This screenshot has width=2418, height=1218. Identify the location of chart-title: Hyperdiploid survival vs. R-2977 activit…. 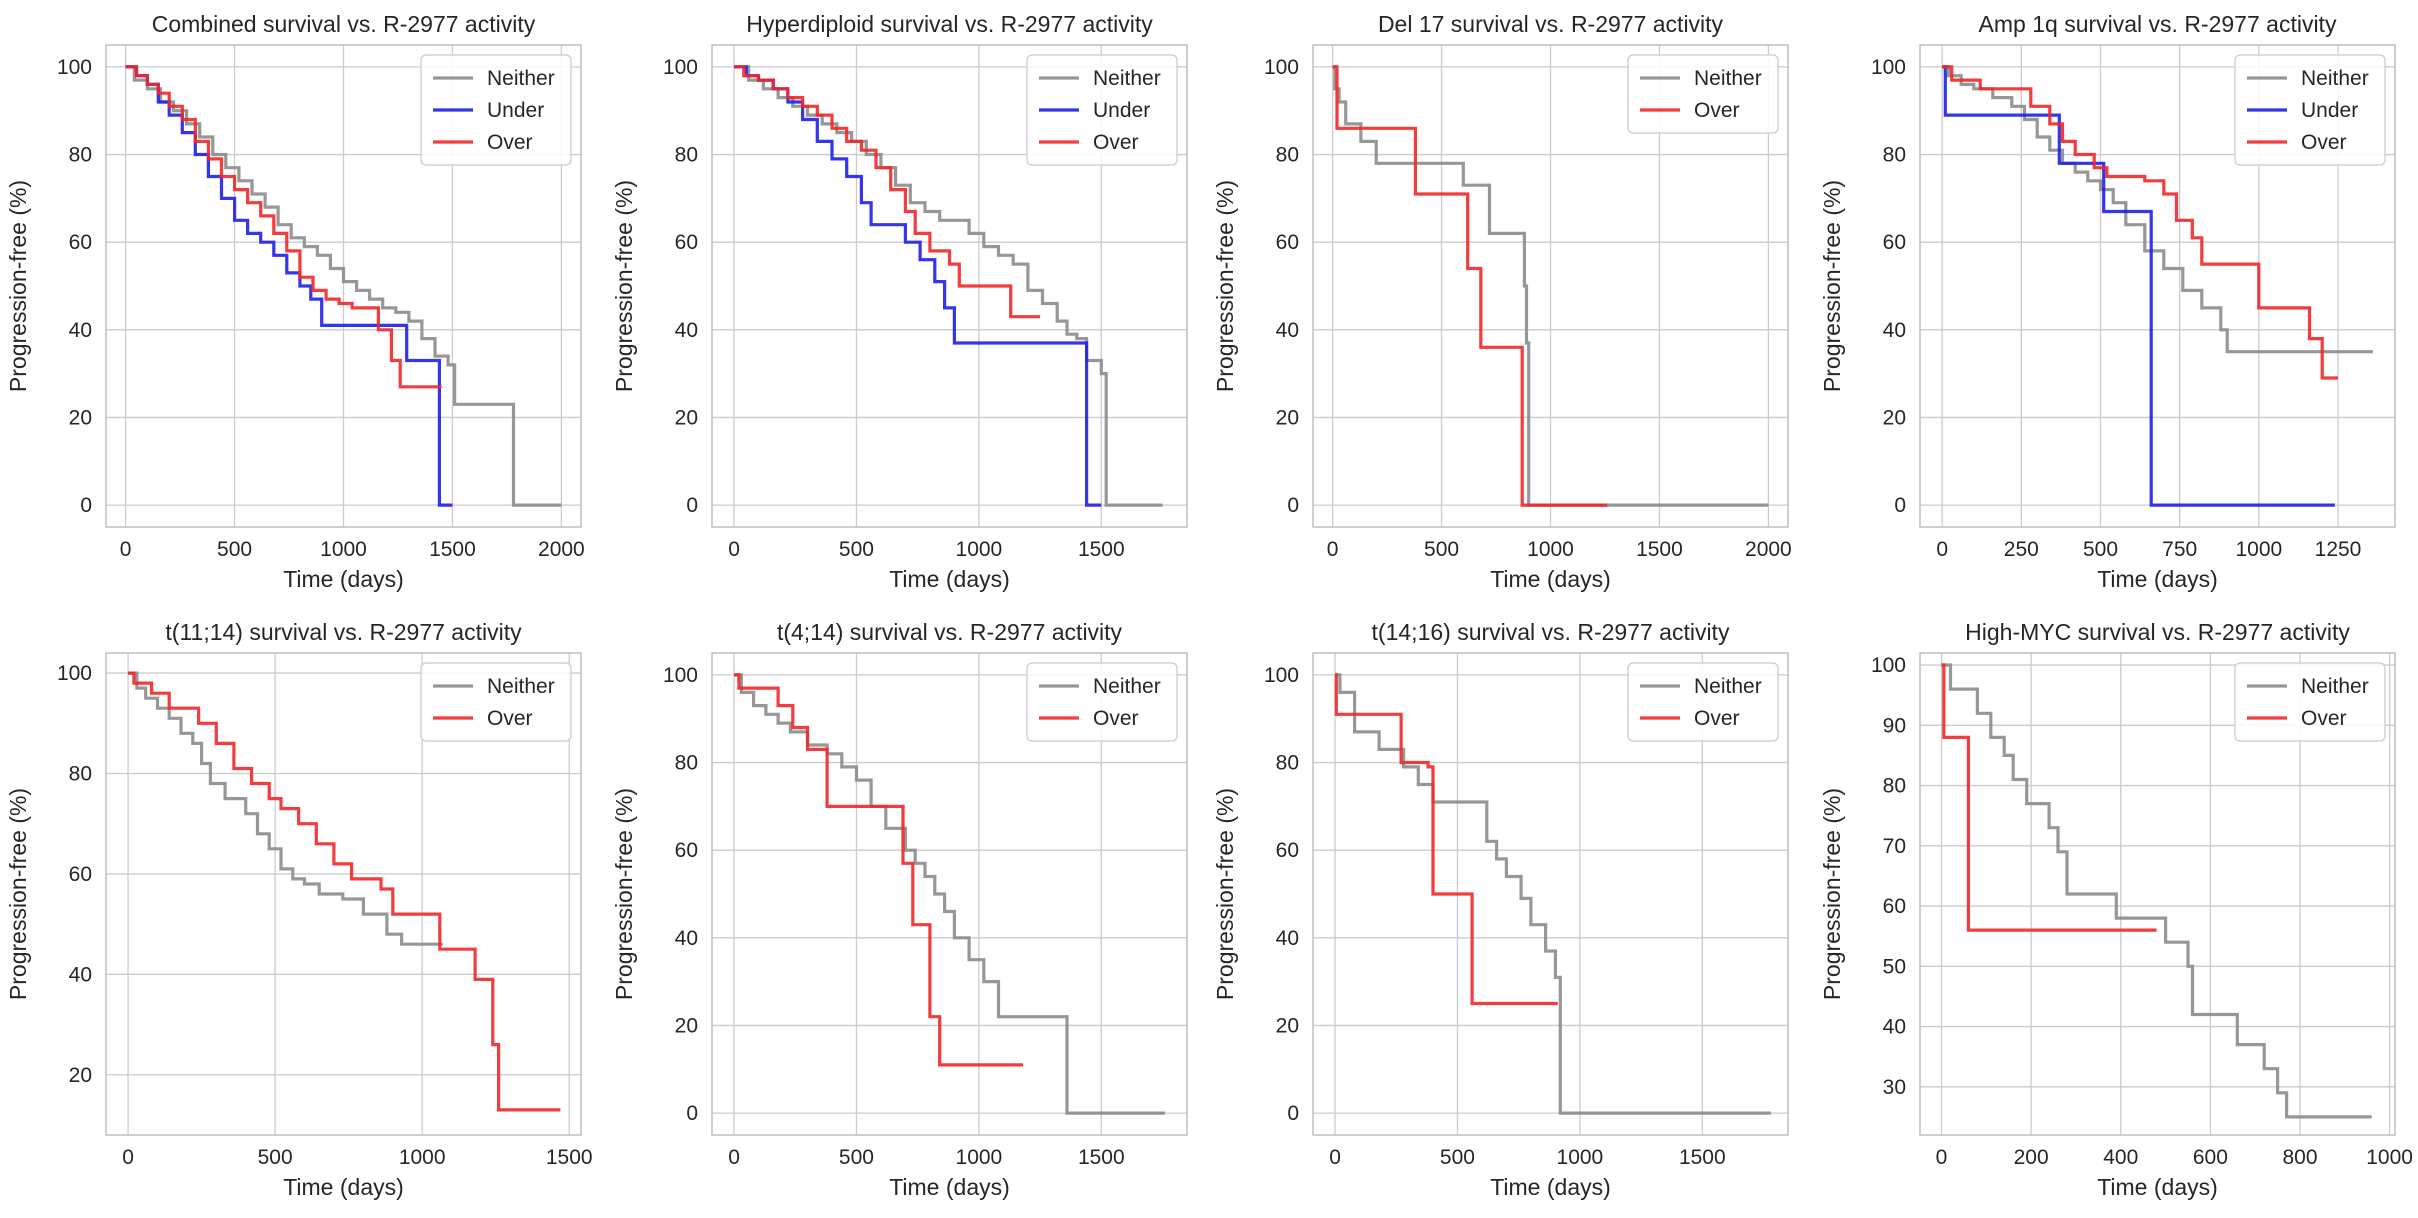
(949, 24).